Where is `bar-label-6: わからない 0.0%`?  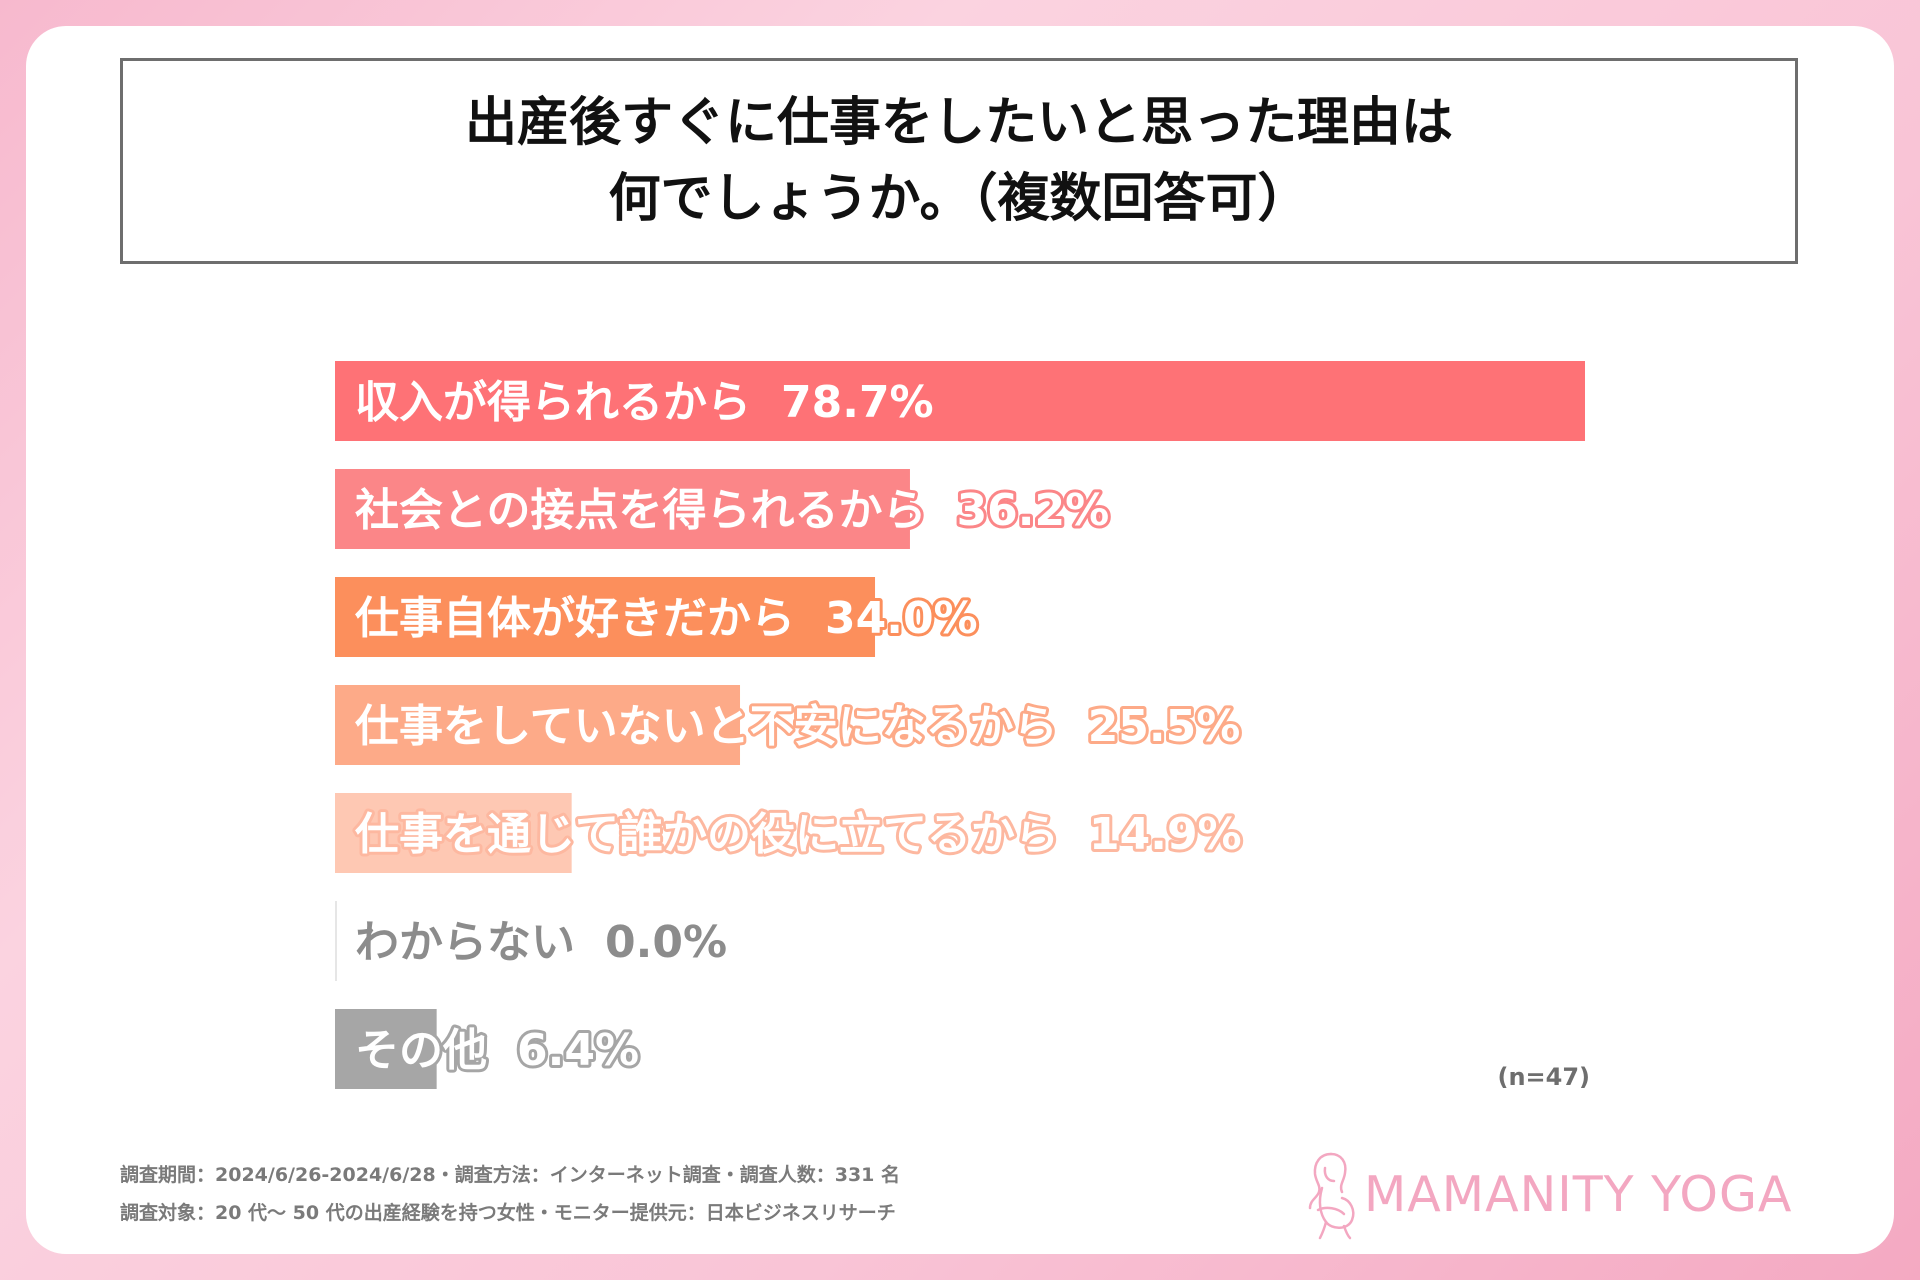
bar-label-6: わからない 0.0% is located at coordinates (541, 942).